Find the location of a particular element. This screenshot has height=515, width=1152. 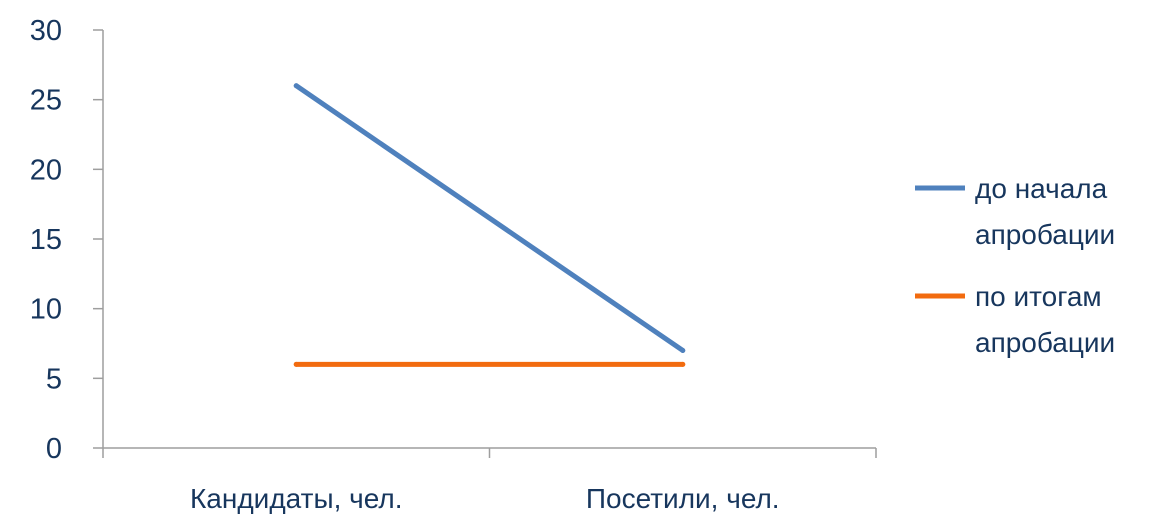

y-tick-label: 10 is located at coordinates (46, 310).